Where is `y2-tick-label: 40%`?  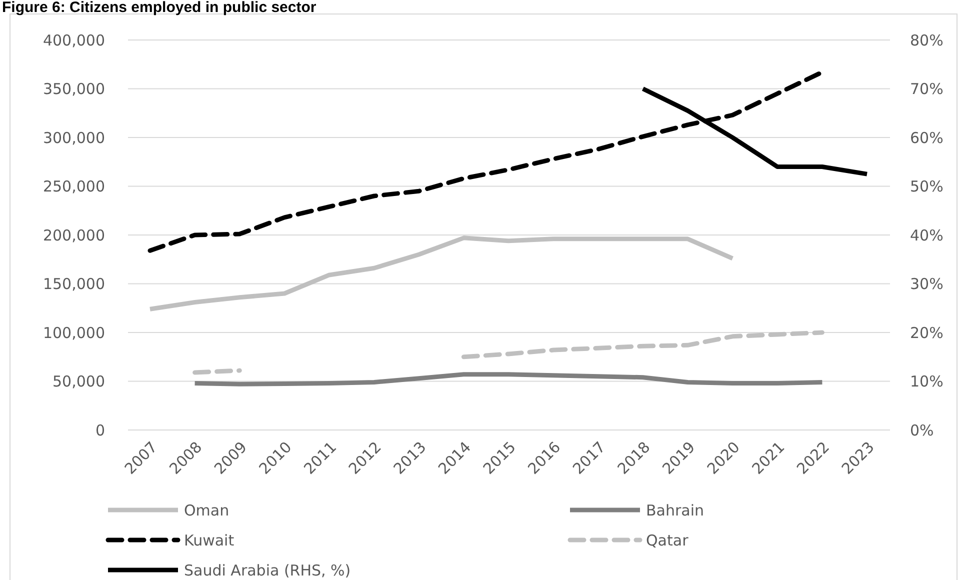
y2-tick-label: 40% is located at coordinates (927, 235).